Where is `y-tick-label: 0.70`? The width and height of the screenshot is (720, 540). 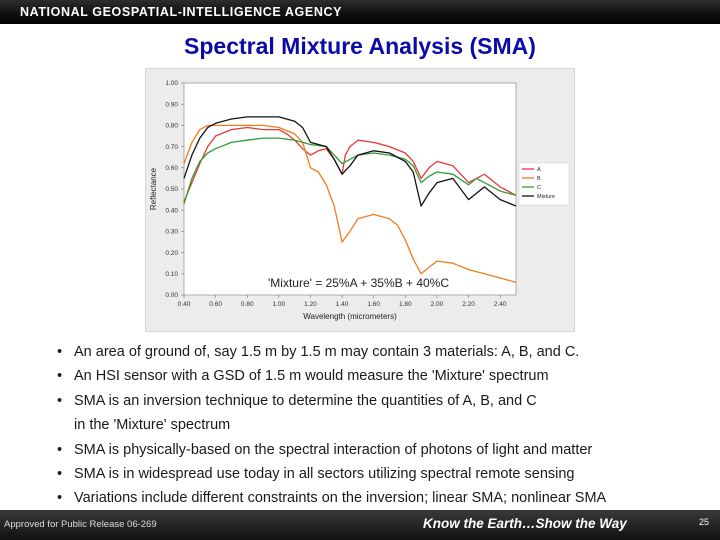
y-tick-label: 0.70 is located at coordinates (171, 147).